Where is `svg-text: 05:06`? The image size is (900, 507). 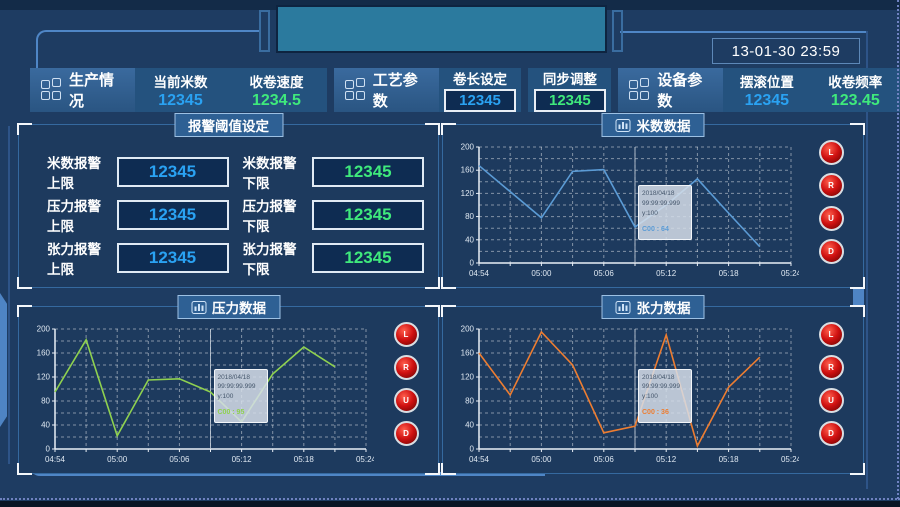
svg-text: 05:06 is located at coordinates (604, 459).